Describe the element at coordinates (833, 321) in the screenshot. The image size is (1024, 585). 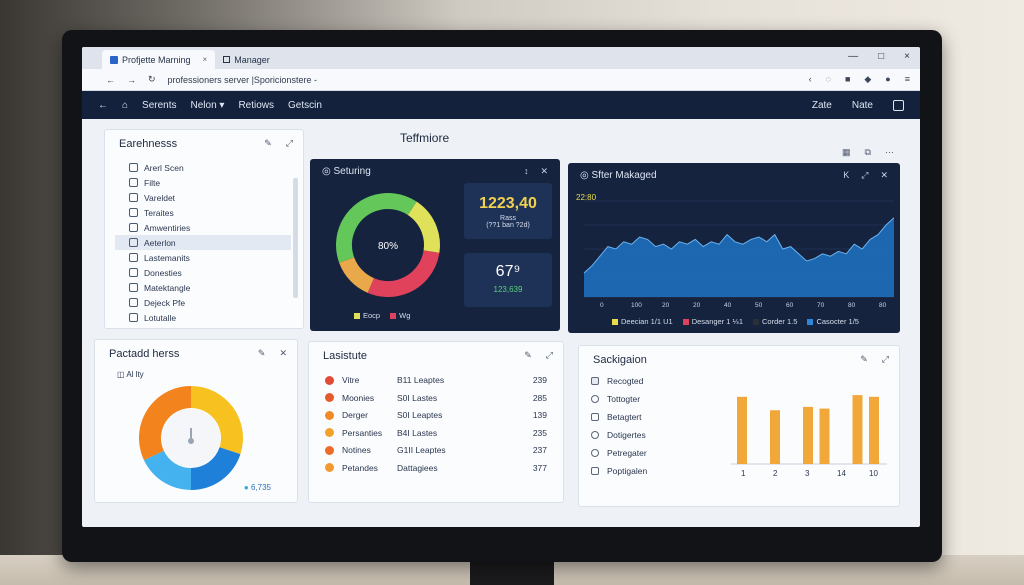
I see `legend-item: Casocter 1/5` at that location.